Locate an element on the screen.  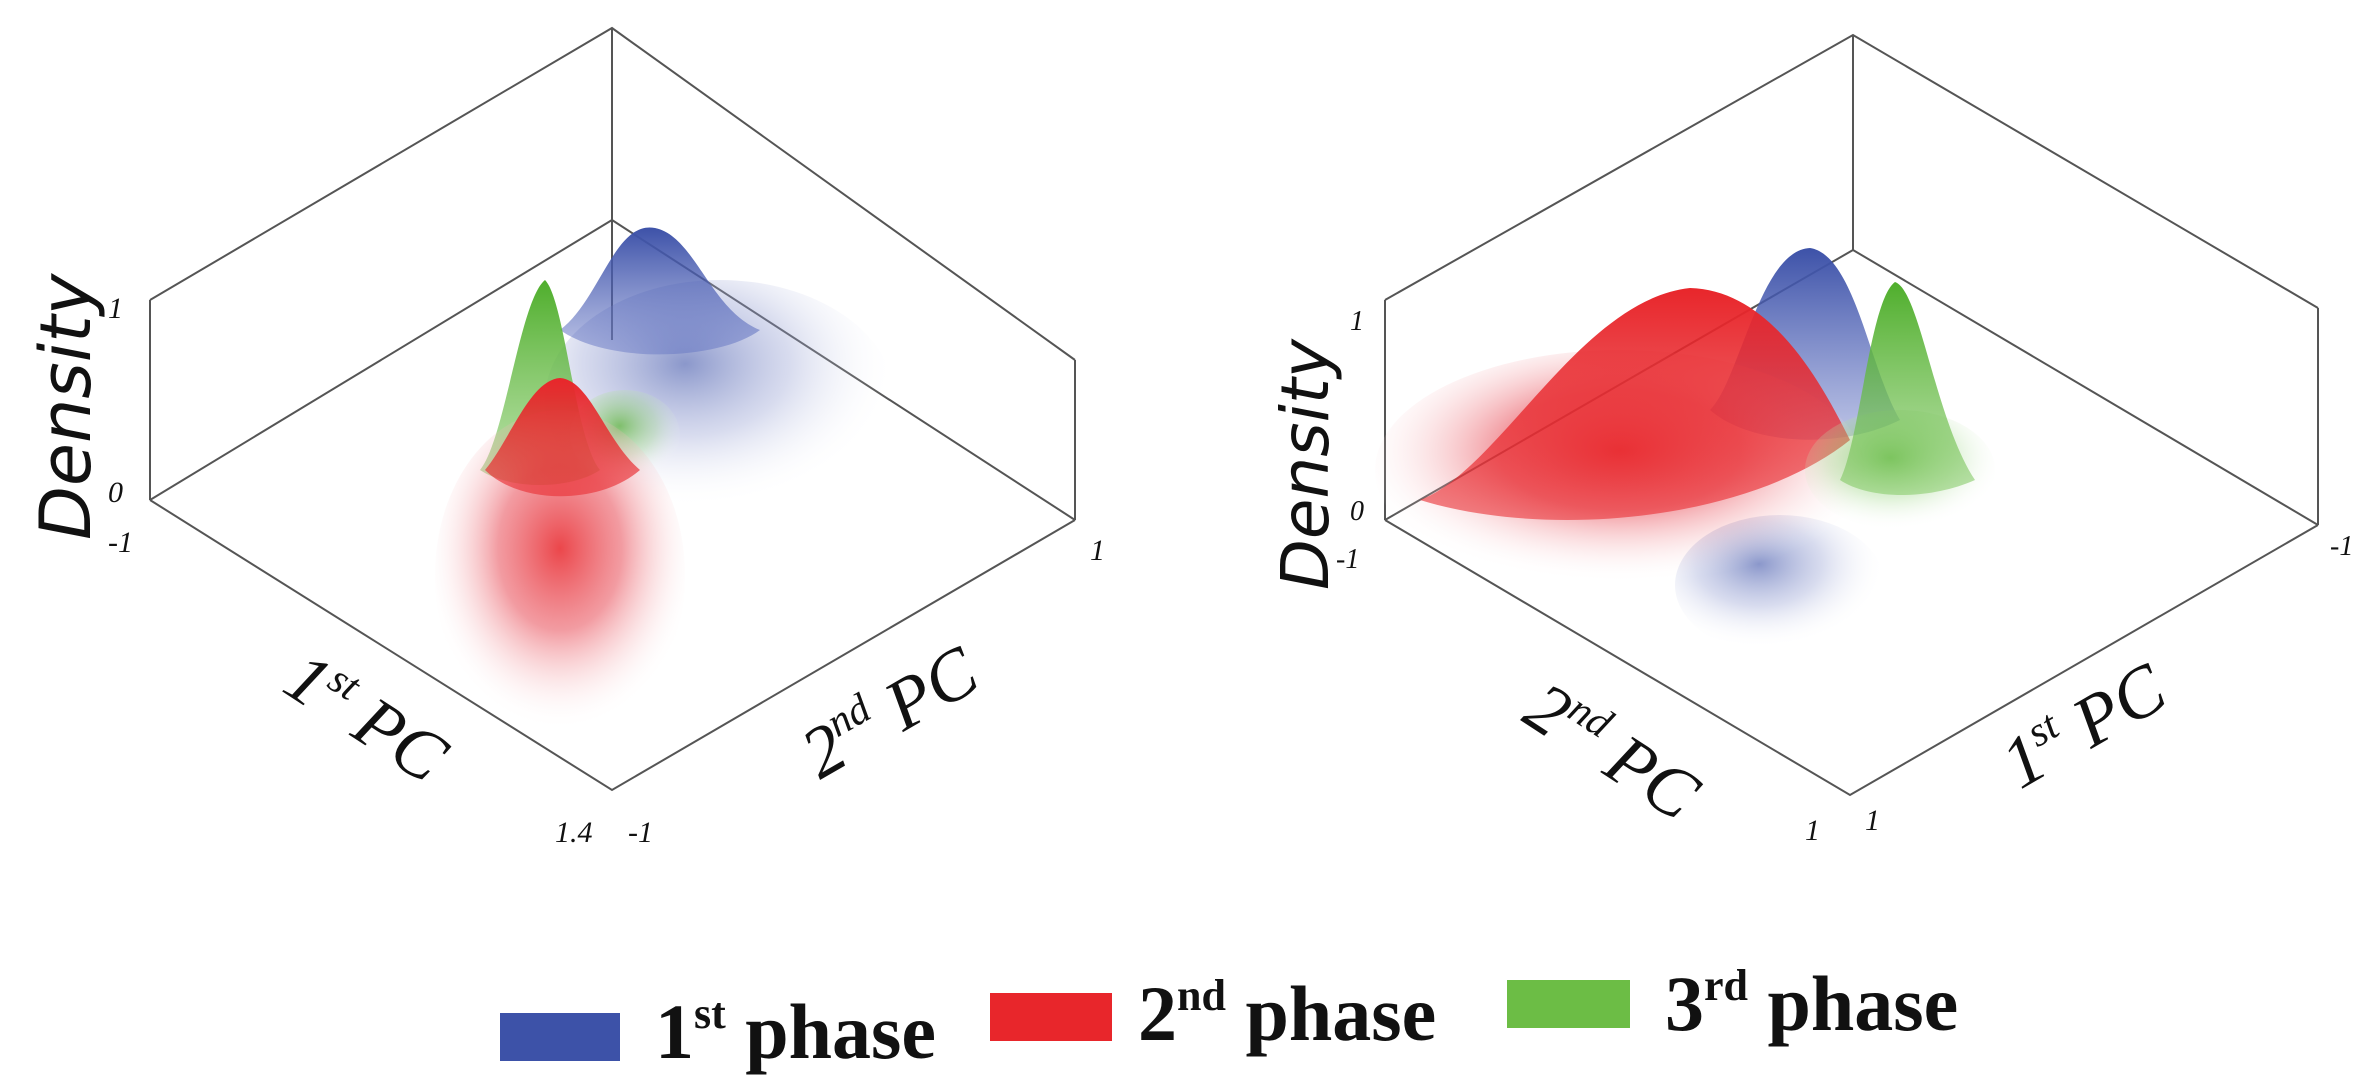
right-z-tick-0: 0 is located at coordinates (1357, 511).